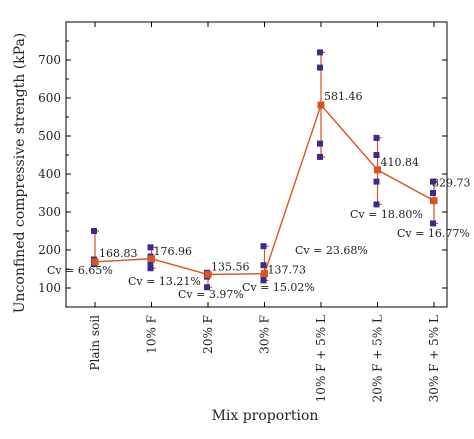 The image size is (474, 439). Describe the element at coordinates (95, 343) in the screenshot. I see `x-tick-label: Plain soil` at that location.